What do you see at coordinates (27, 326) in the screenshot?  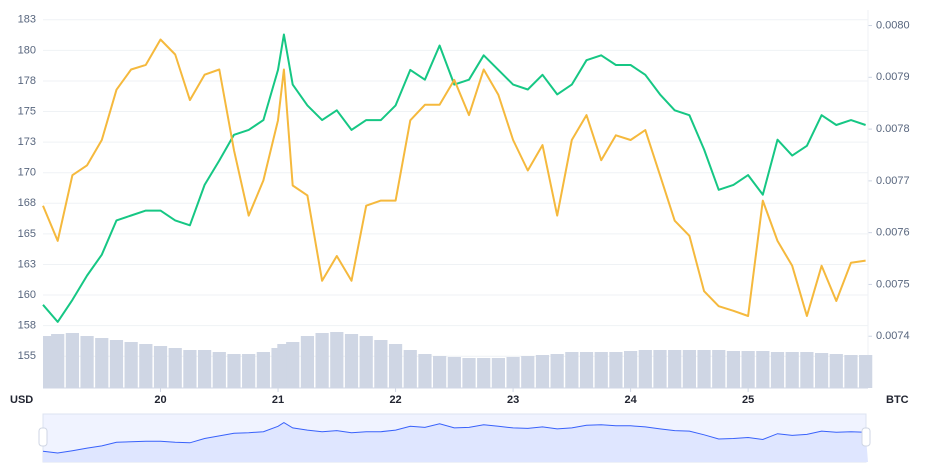 I see `y-tick-label: 158` at bounding box center [27, 326].